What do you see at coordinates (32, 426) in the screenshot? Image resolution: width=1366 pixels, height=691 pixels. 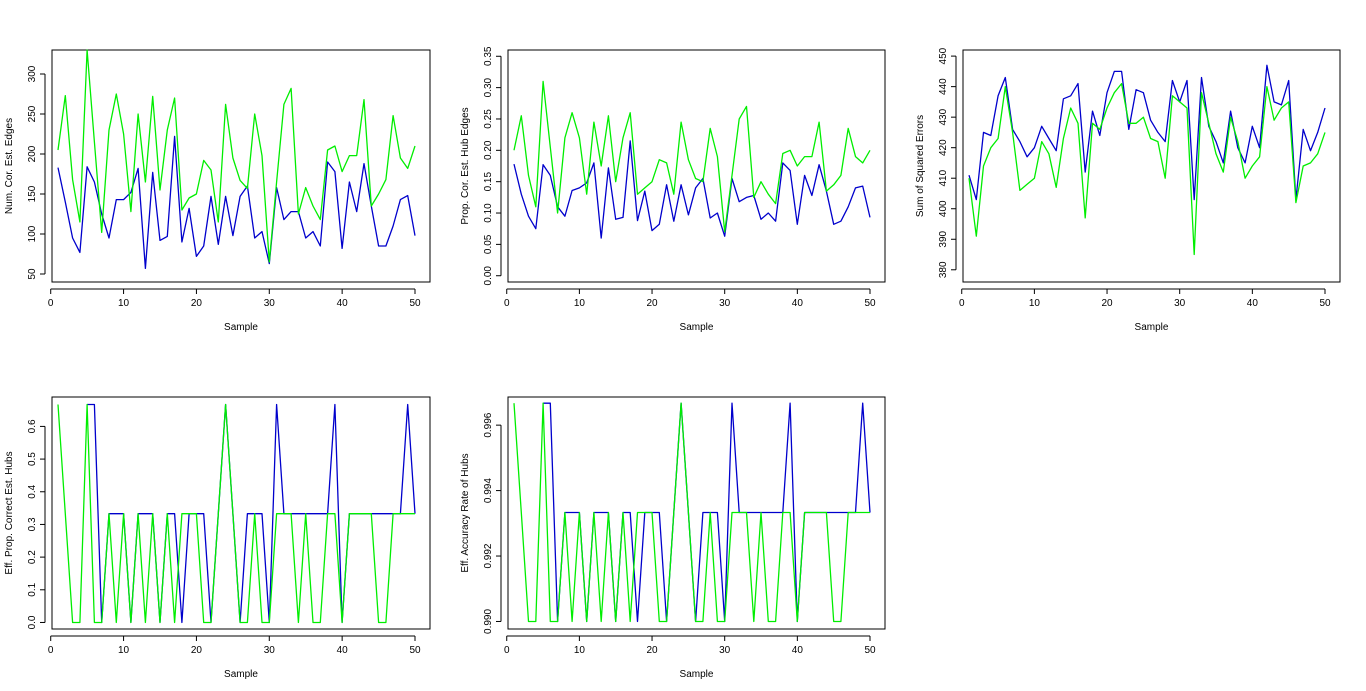 I see `y-tick-label: 0.6` at bounding box center [32, 426].